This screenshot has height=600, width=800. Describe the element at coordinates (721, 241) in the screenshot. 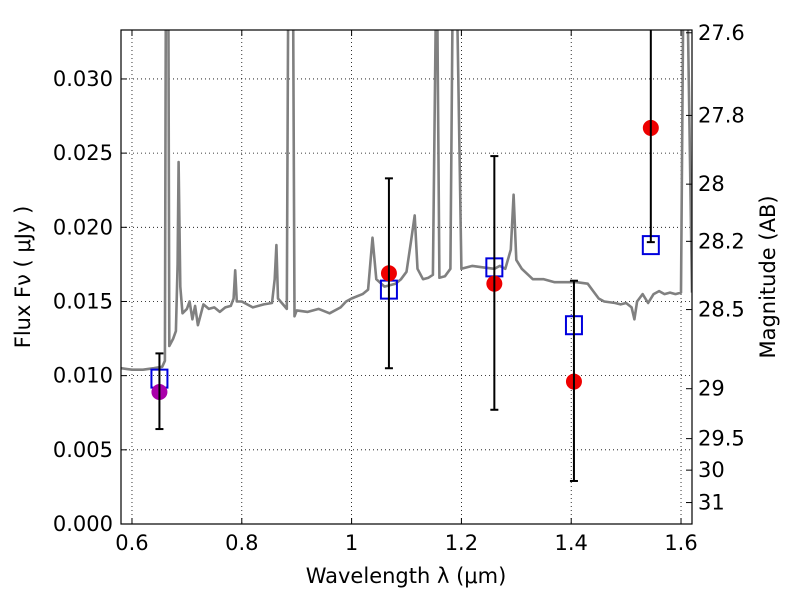

I see `y-right-tick-label: 28.2` at that location.